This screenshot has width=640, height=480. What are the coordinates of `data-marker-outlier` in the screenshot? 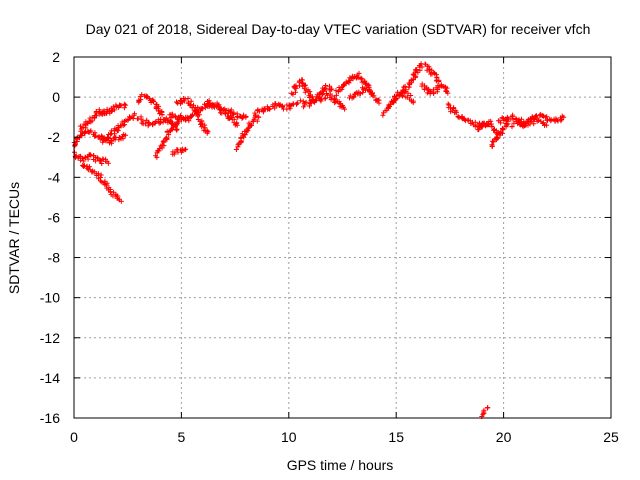 It's located at (485, 412).